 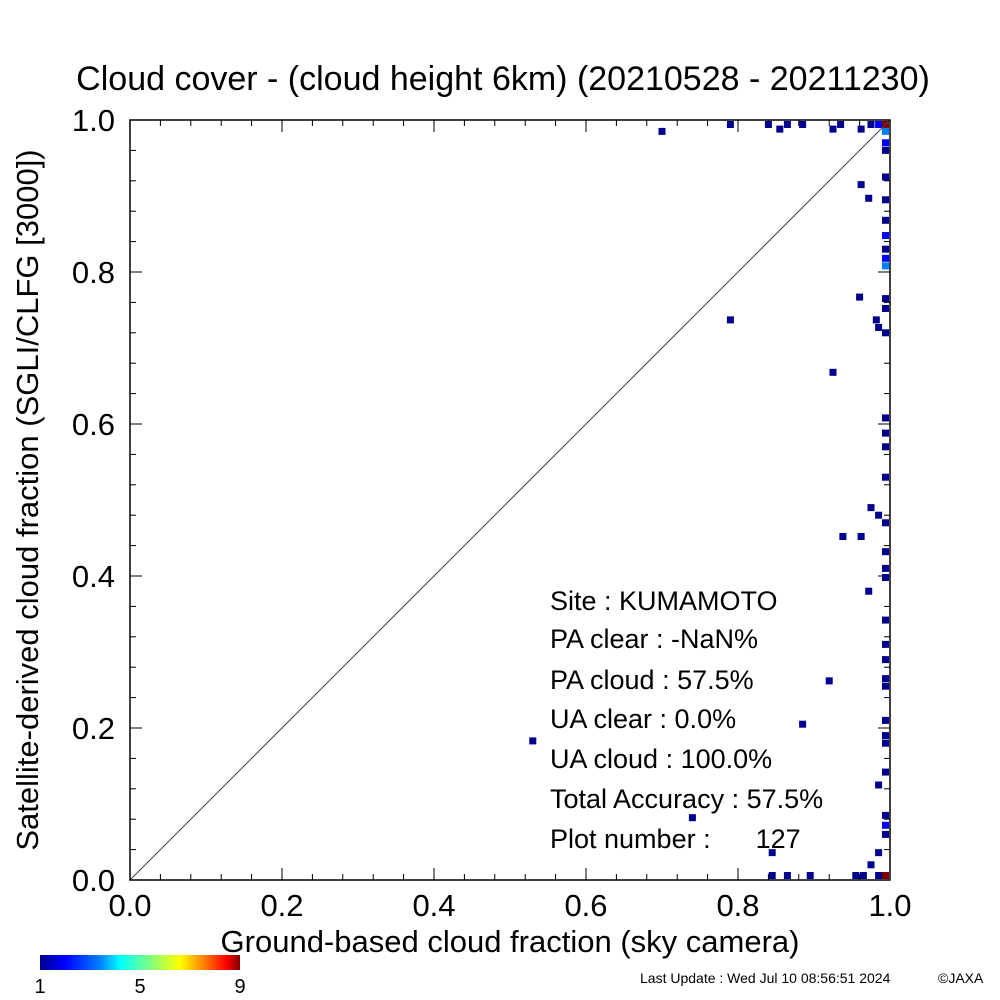 What do you see at coordinates (585, 905) in the screenshot?
I see `x-tick-label: 0.6` at bounding box center [585, 905].